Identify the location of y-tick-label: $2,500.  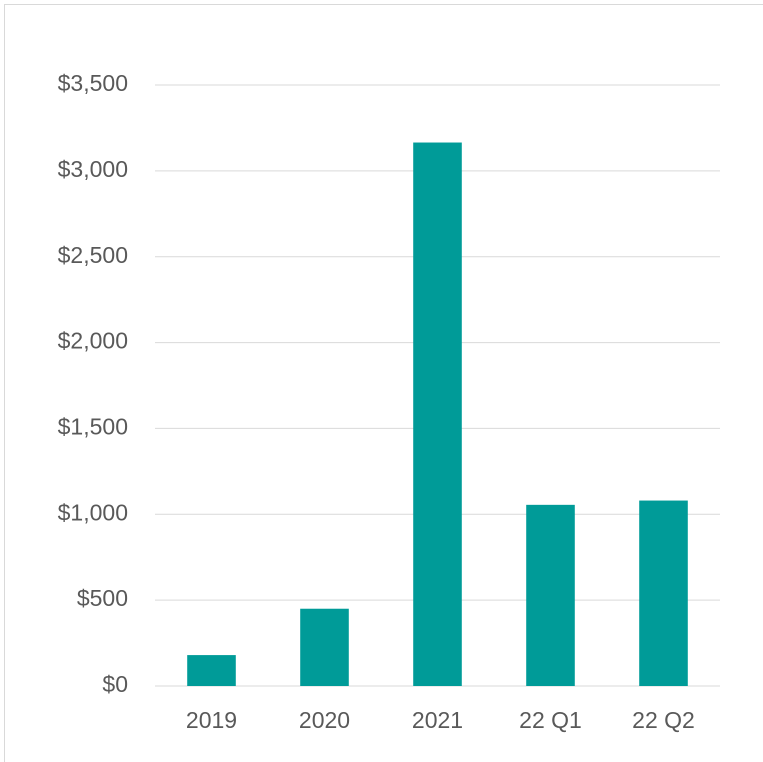
(93, 255).